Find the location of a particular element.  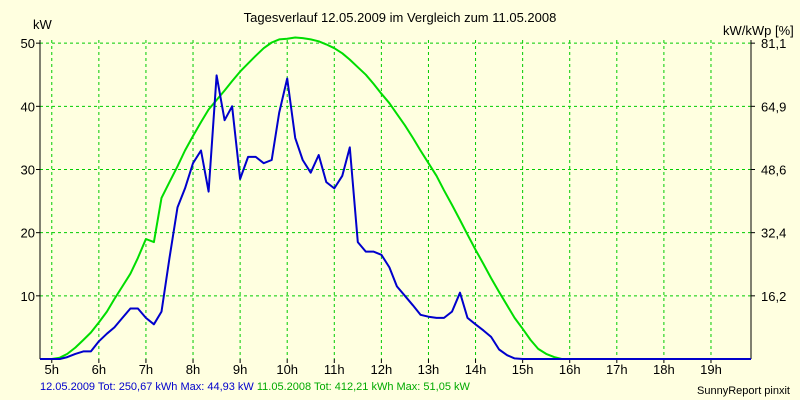

y-tick-label-left: 30 is located at coordinates (28, 169).